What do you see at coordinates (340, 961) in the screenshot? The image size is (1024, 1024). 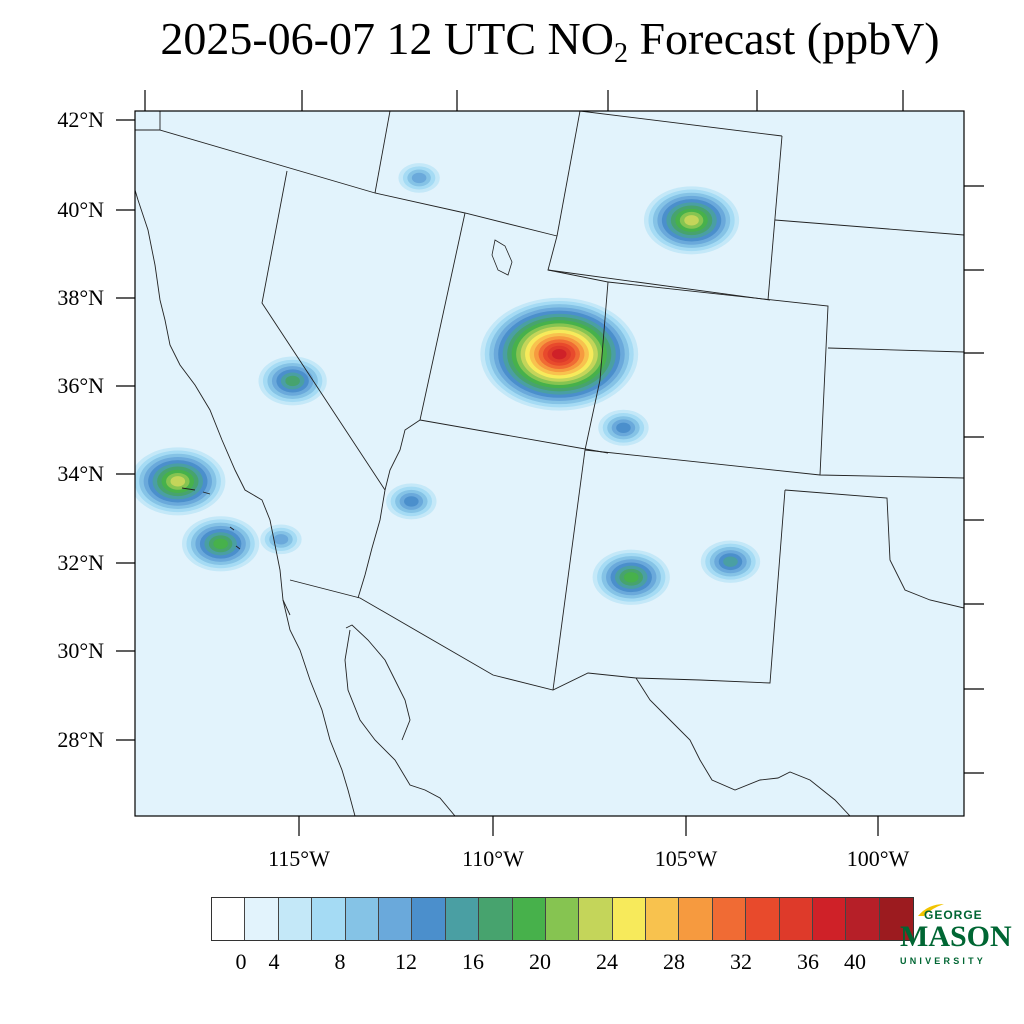 I see `colorbar-label: 8` at bounding box center [340, 961].